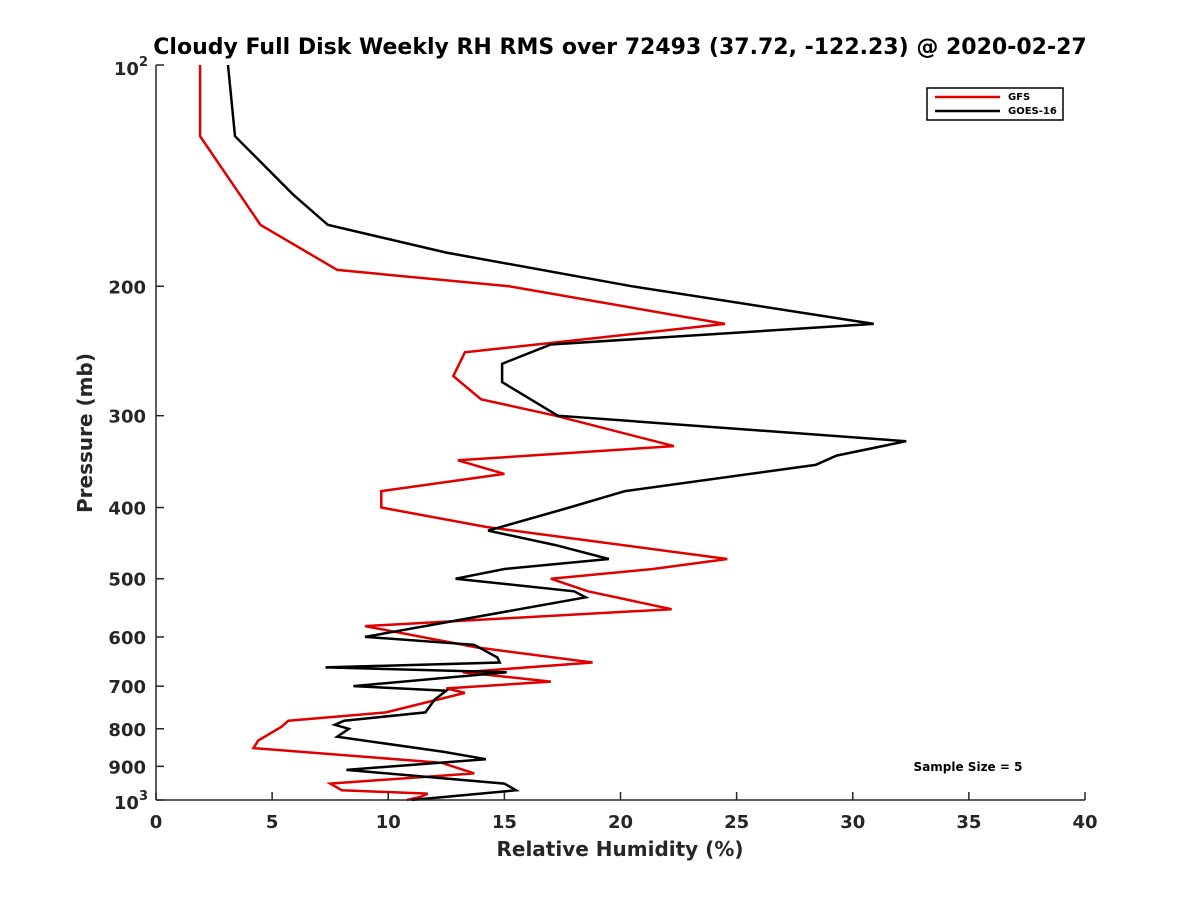 Image resolution: width=1200 pixels, height=900 pixels. Describe the element at coordinates (388, 822) in the screenshot. I see `x-tick-label-10: 10` at that location.